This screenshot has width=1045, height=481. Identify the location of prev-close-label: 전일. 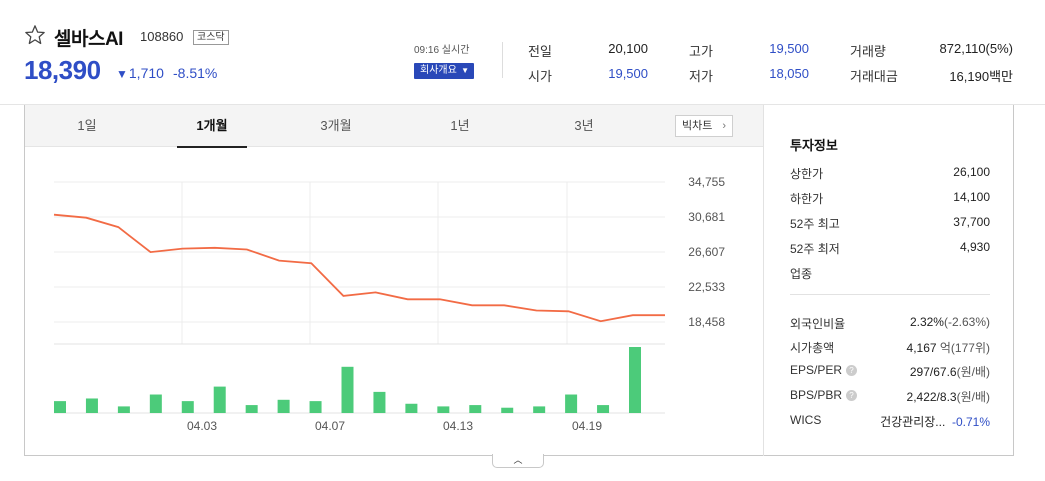
(540, 51).